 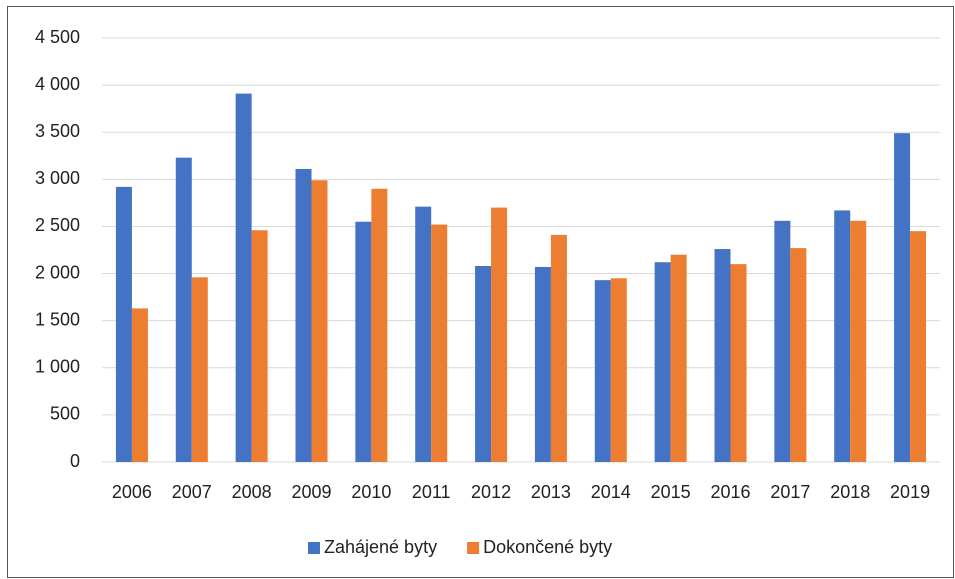 What do you see at coordinates (57, 319) in the screenshot?
I see `y-tick-label: 1 500` at bounding box center [57, 319].